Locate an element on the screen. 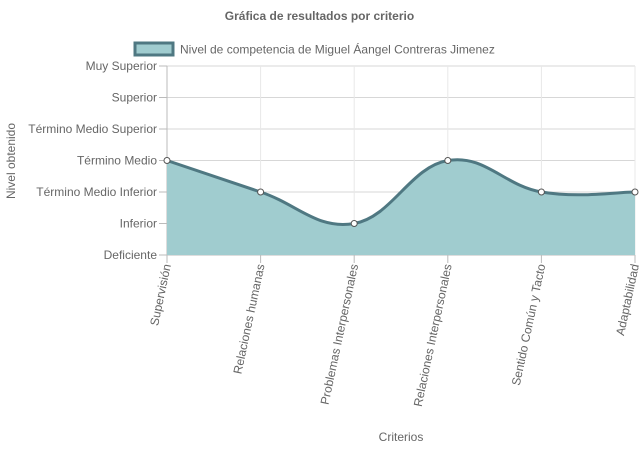  x-tick-label: Relaciones Interpersonales is located at coordinates (433, 335).